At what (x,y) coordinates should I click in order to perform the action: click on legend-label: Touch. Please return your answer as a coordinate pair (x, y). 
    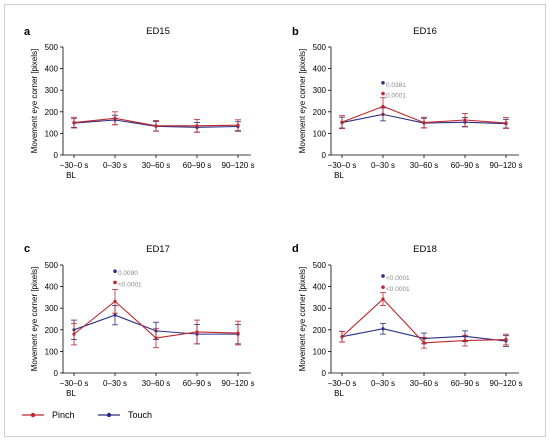
    Looking at the image, I should click on (140, 415).